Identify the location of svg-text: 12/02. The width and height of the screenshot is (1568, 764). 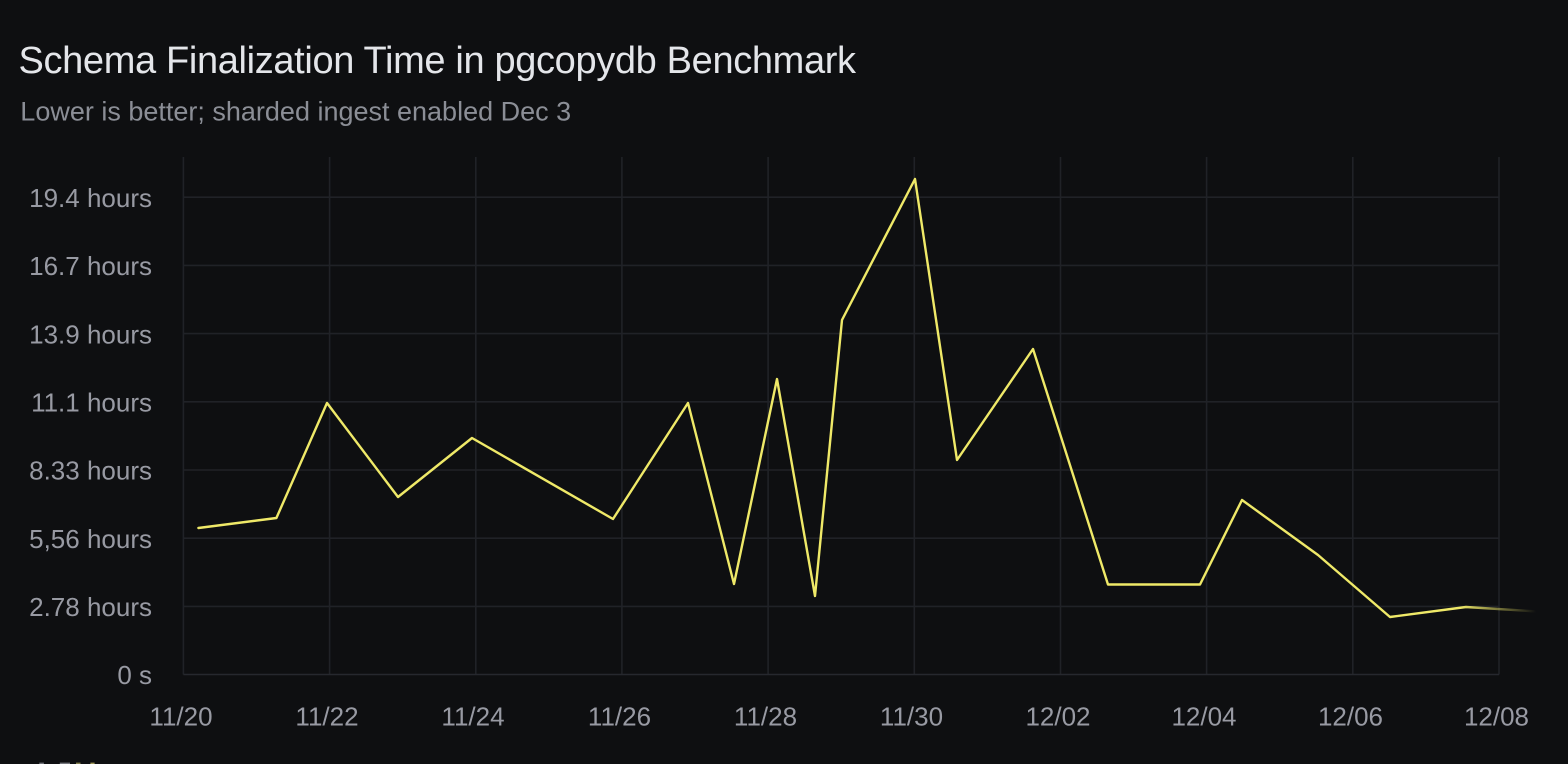
(1057, 717).